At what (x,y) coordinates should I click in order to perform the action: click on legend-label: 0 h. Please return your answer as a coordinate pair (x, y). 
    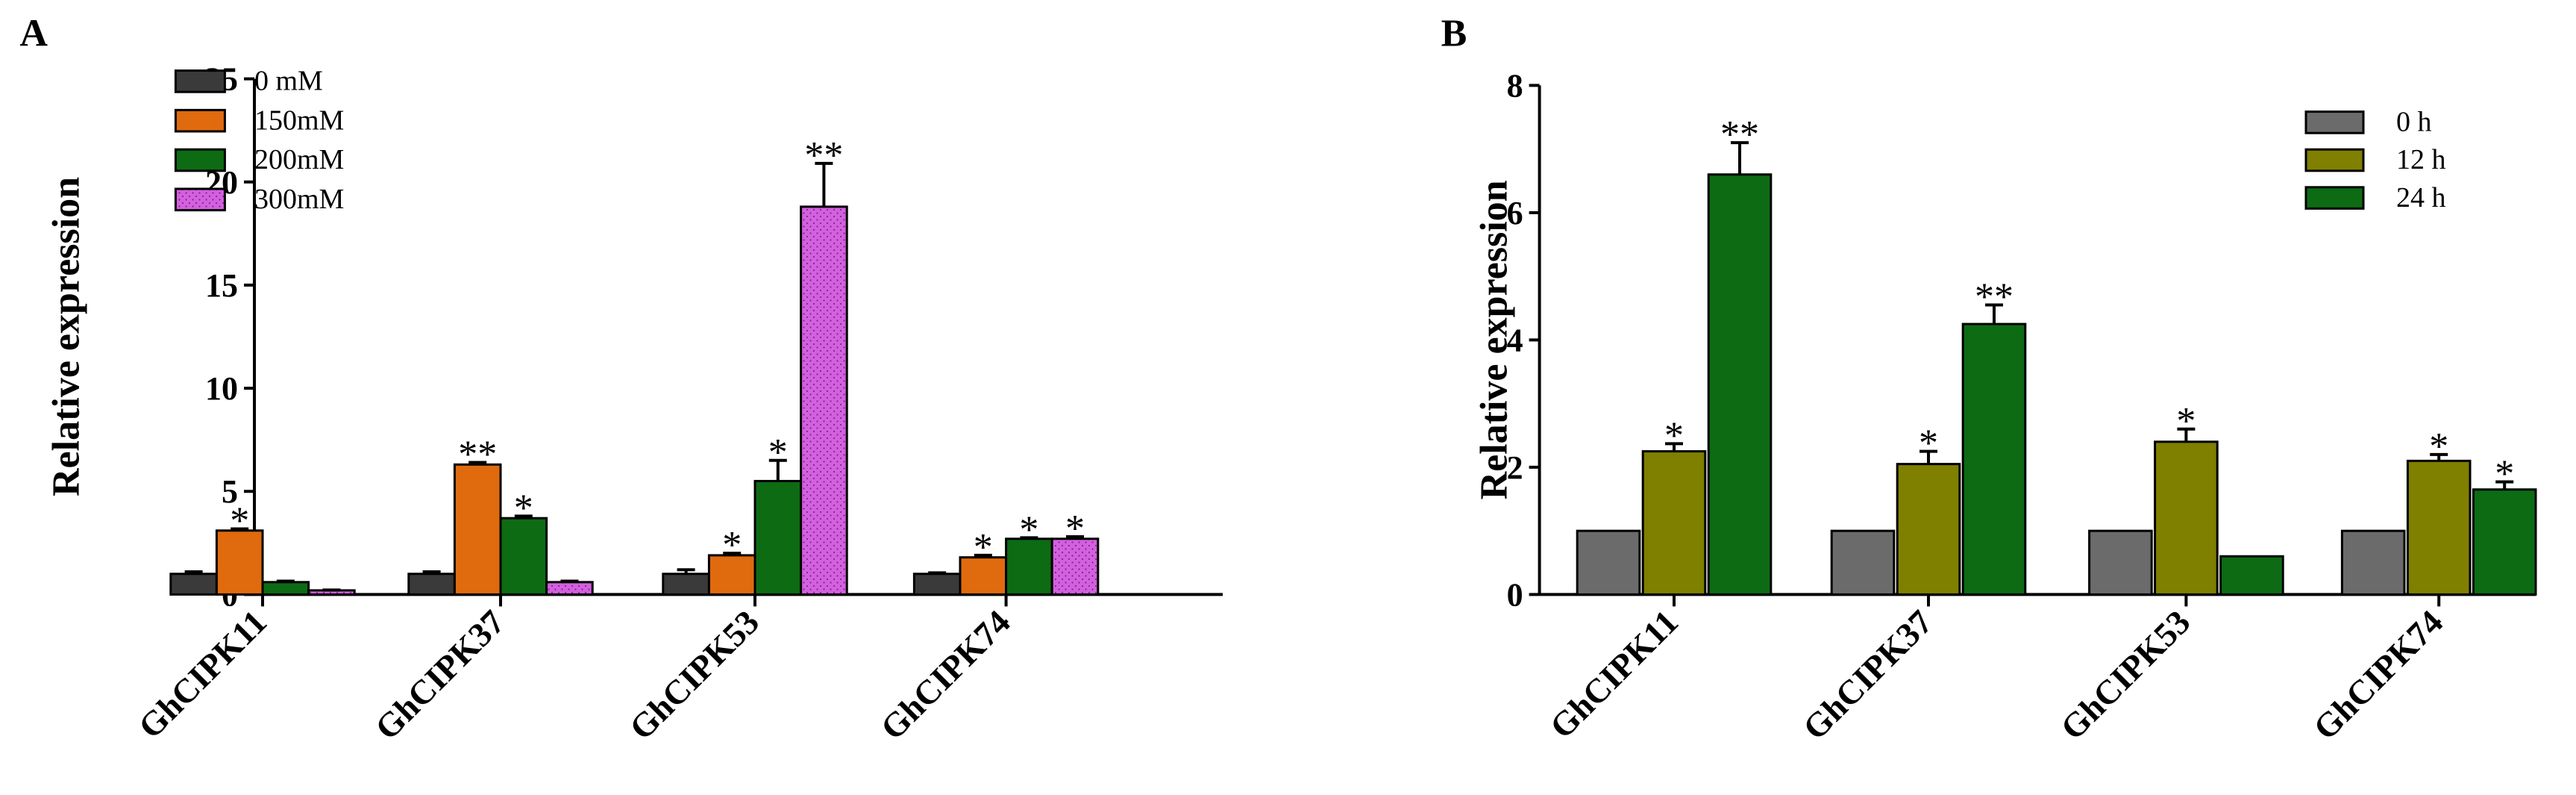
    Looking at the image, I should click on (2414, 122).